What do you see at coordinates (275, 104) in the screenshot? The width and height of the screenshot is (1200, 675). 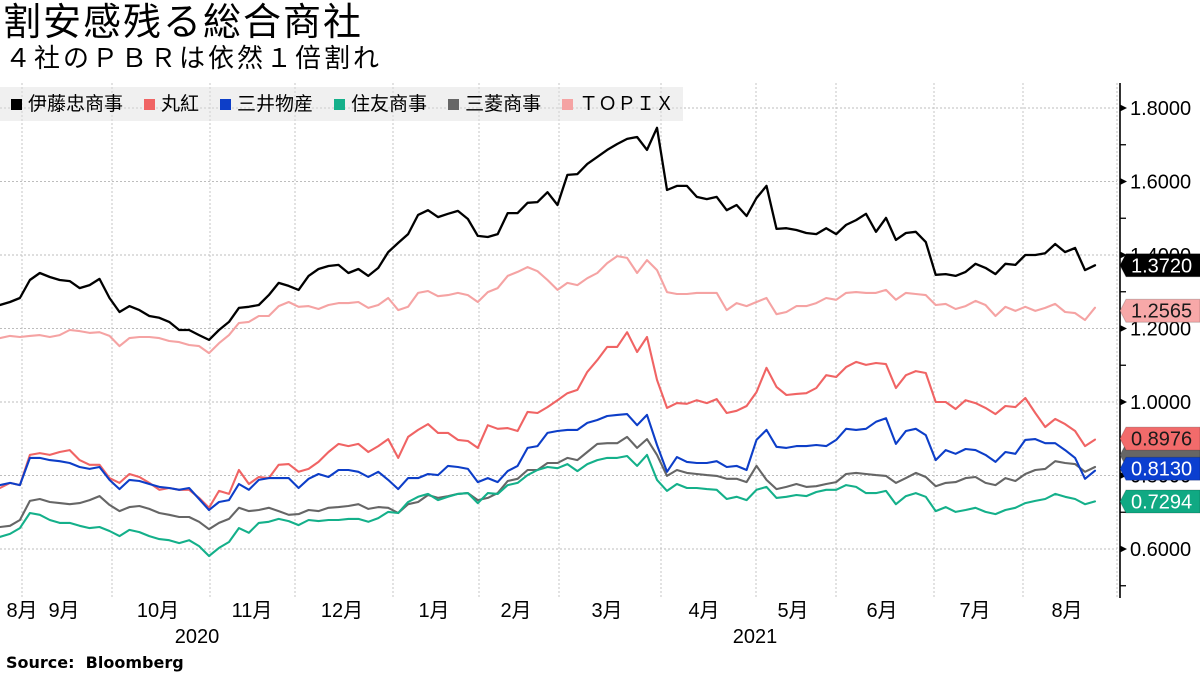 I see `legend-label: 三井物産` at bounding box center [275, 104].